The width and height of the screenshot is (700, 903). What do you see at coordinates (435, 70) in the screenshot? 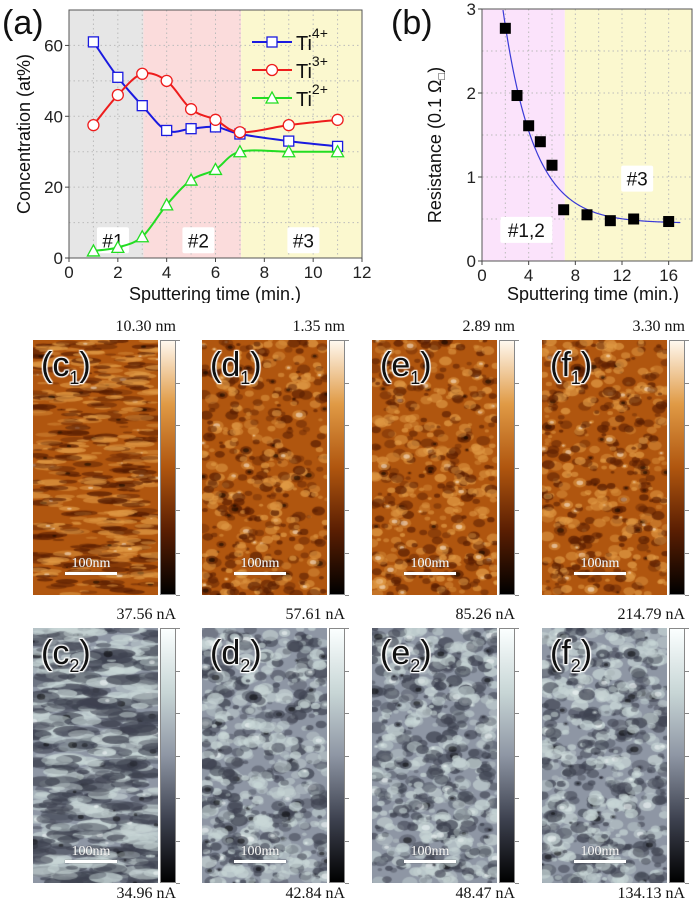
I see `y-axis-label-close: )` at bounding box center [435, 70].